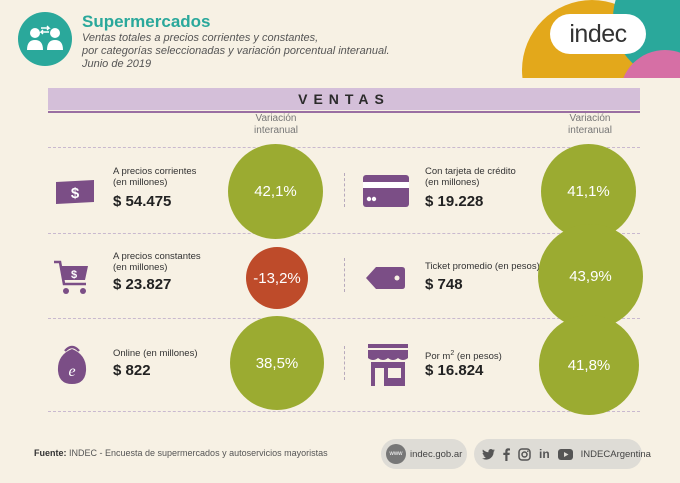 The image size is (680, 483). Describe the element at coordinates (615, 454) in the screenshot. I see `social-handle: INDECArgentina` at that location.